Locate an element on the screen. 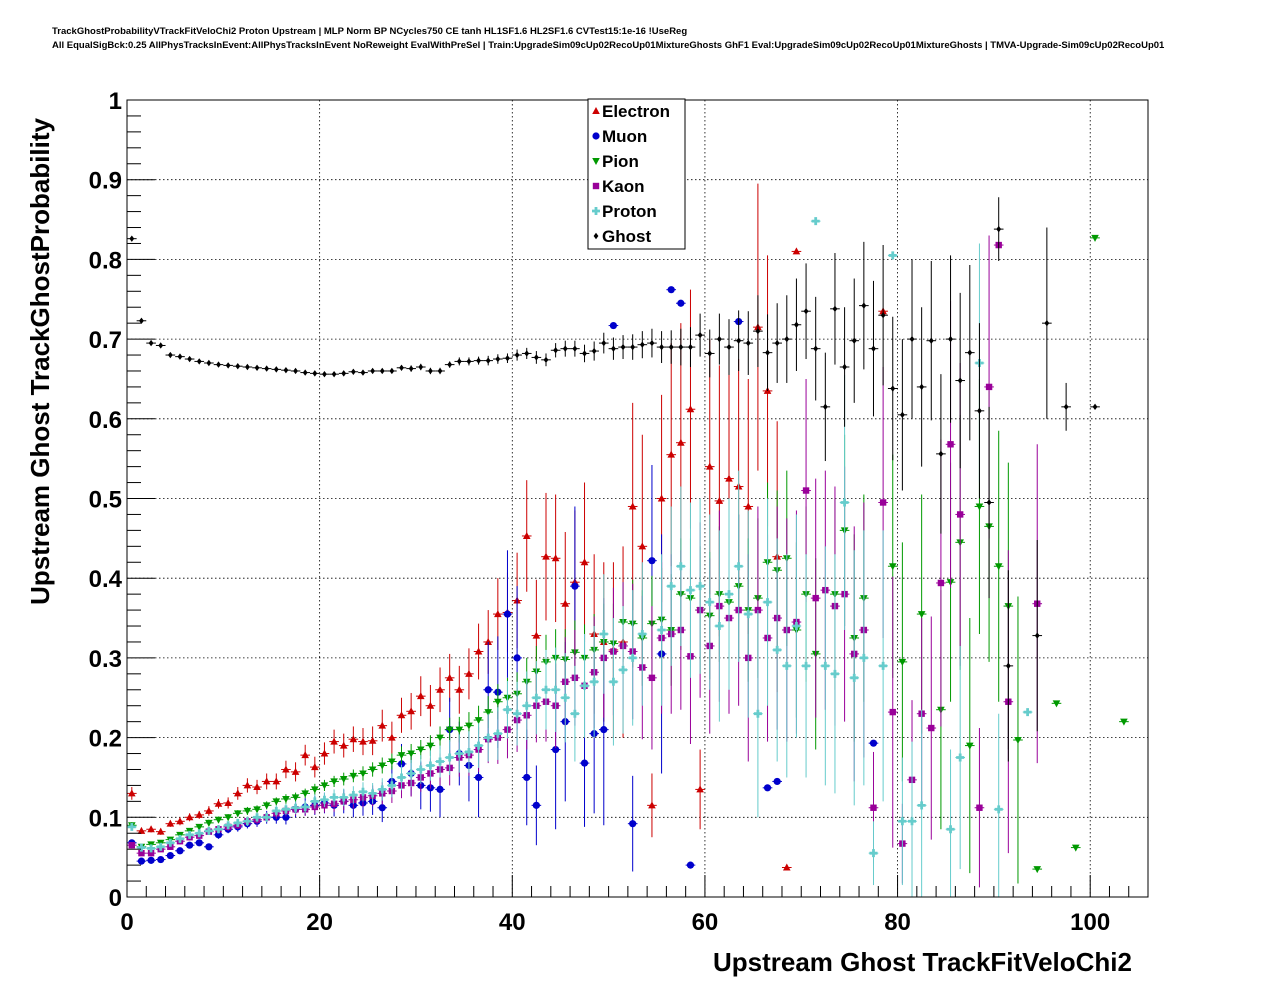  y-tick-label: 0.6 is located at coordinates (105, 420).